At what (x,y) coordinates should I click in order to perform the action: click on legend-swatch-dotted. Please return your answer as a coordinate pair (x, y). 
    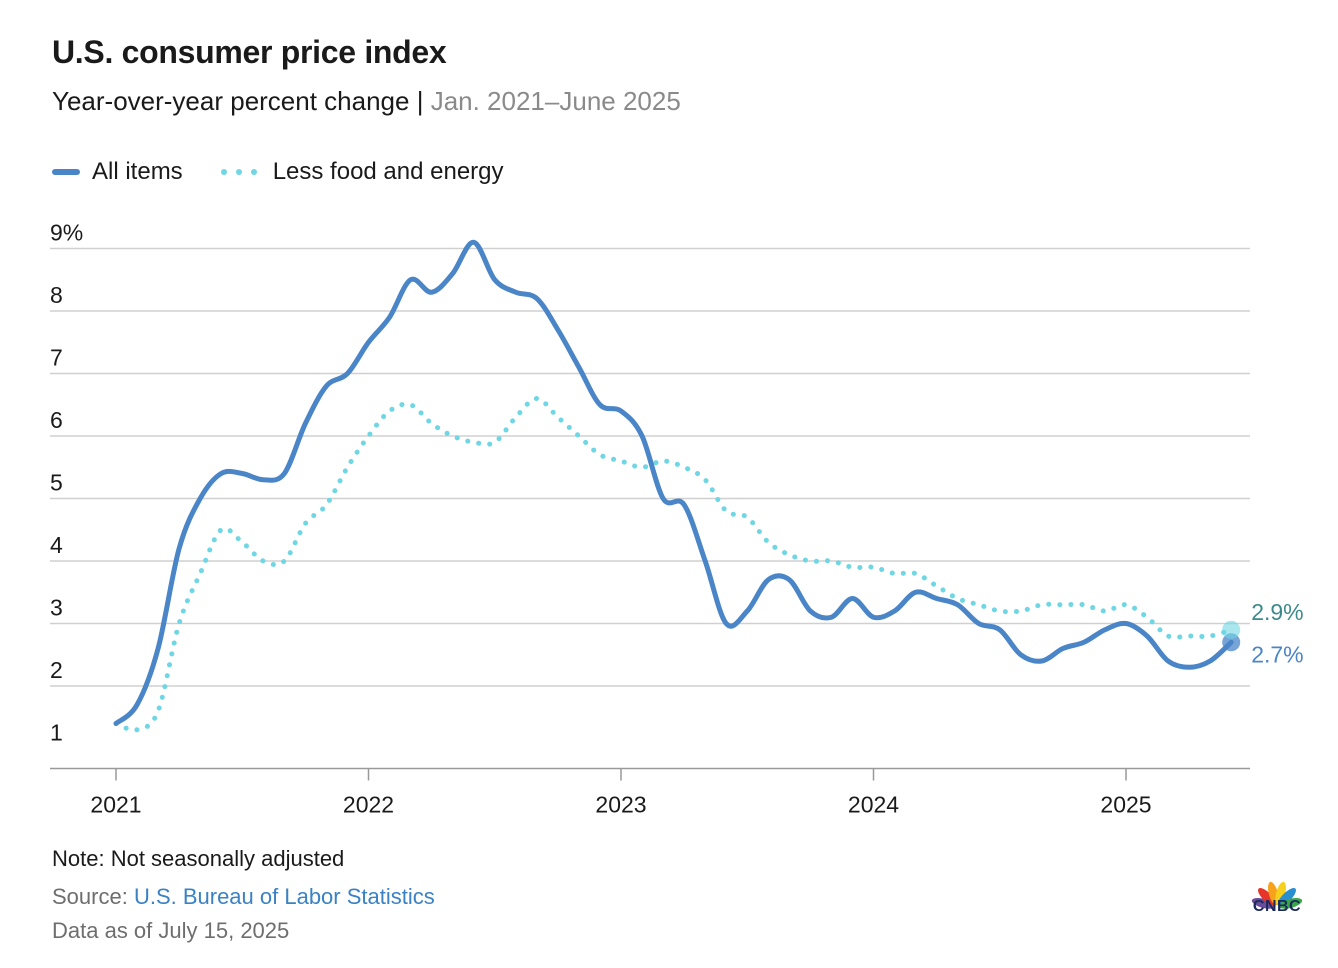
    Looking at the image, I should click on (238, 172).